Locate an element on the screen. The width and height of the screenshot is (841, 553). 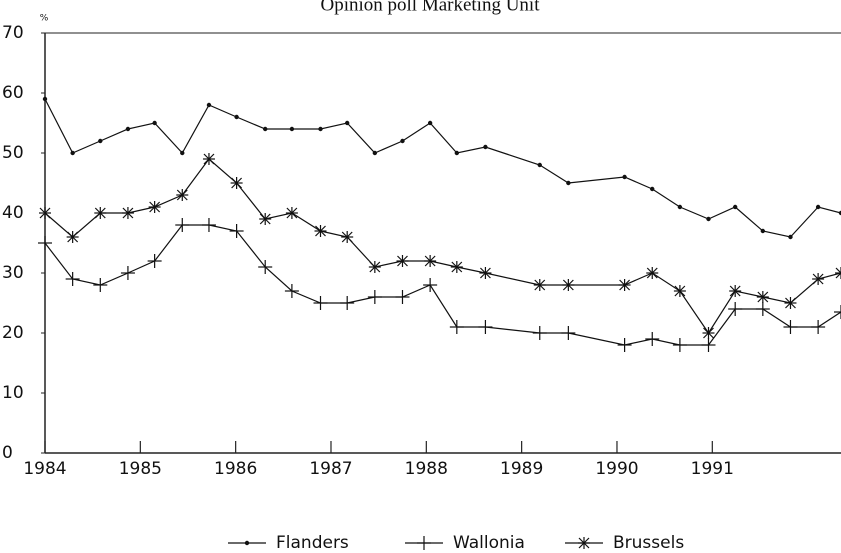
y-tick-label: 0 is located at coordinates (7, 453).